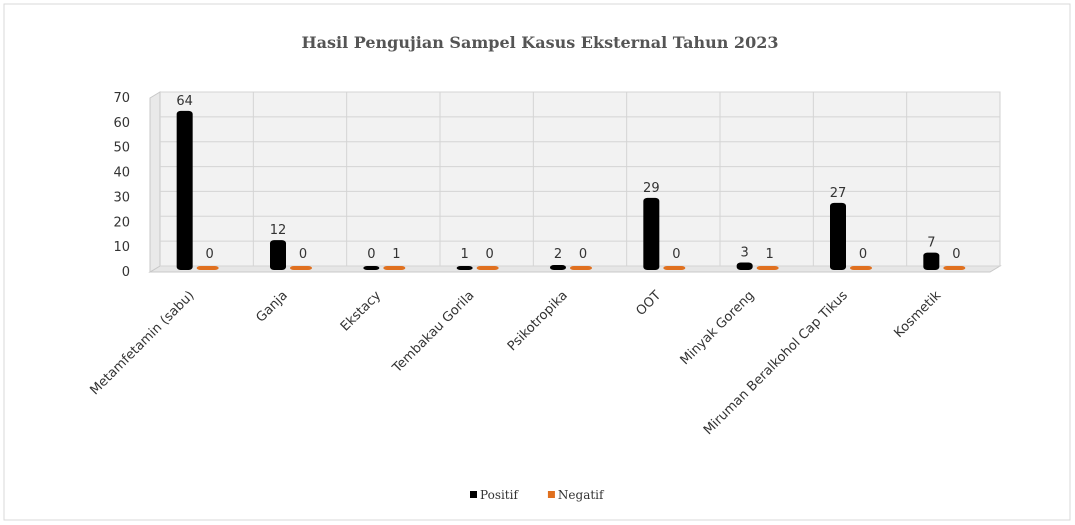 The width and height of the screenshot is (1075, 525). Describe the element at coordinates (838, 193) in the screenshot. I see `data-label: 27` at that location.